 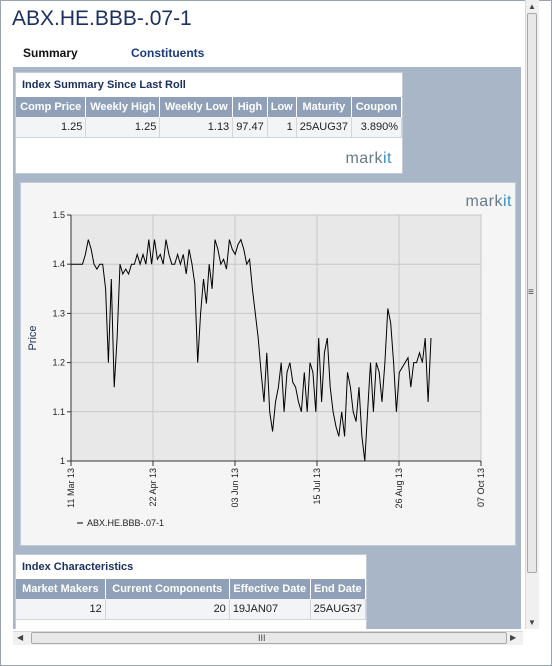 I want to click on chart-markit-logo: markit, so click(x=488, y=201).